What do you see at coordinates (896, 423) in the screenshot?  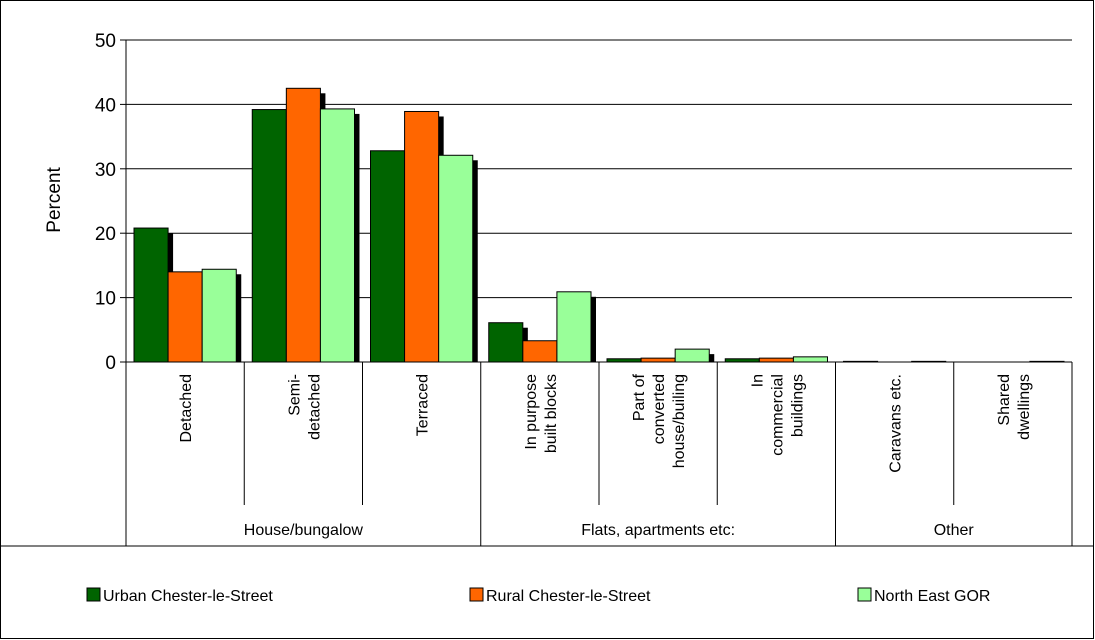 I see `x-tick-label: Caravans etc.` at bounding box center [896, 423].